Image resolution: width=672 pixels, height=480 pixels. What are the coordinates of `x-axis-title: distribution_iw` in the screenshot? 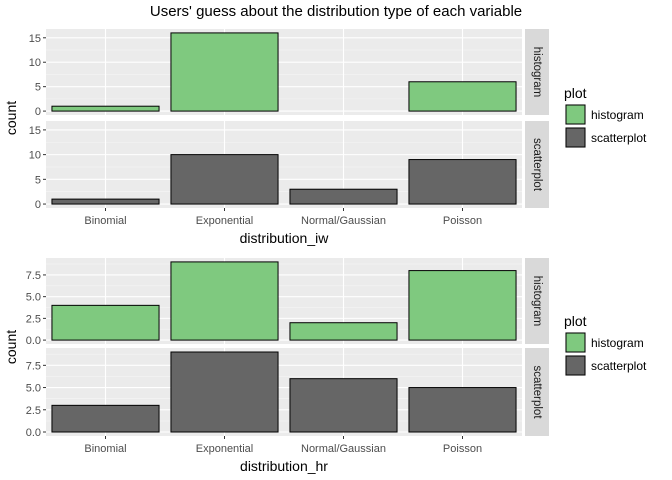 It's located at (285, 238).